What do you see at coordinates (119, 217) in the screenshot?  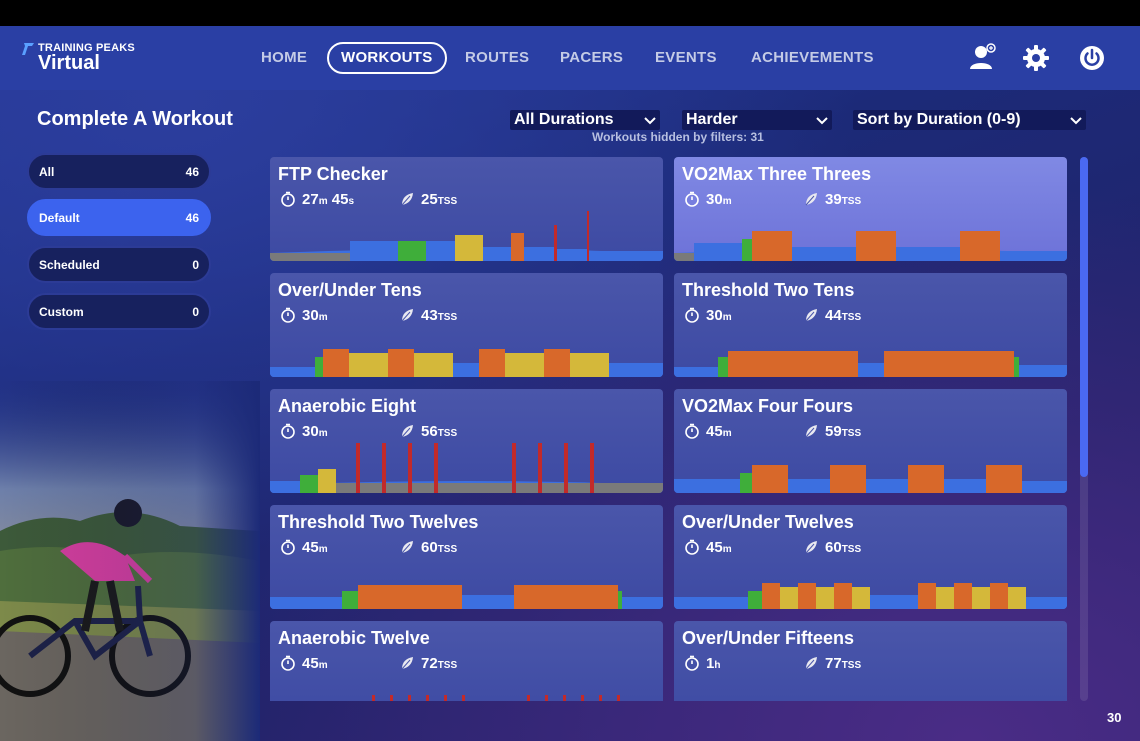 I see `category-default-button: Default 46` at bounding box center [119, 217].